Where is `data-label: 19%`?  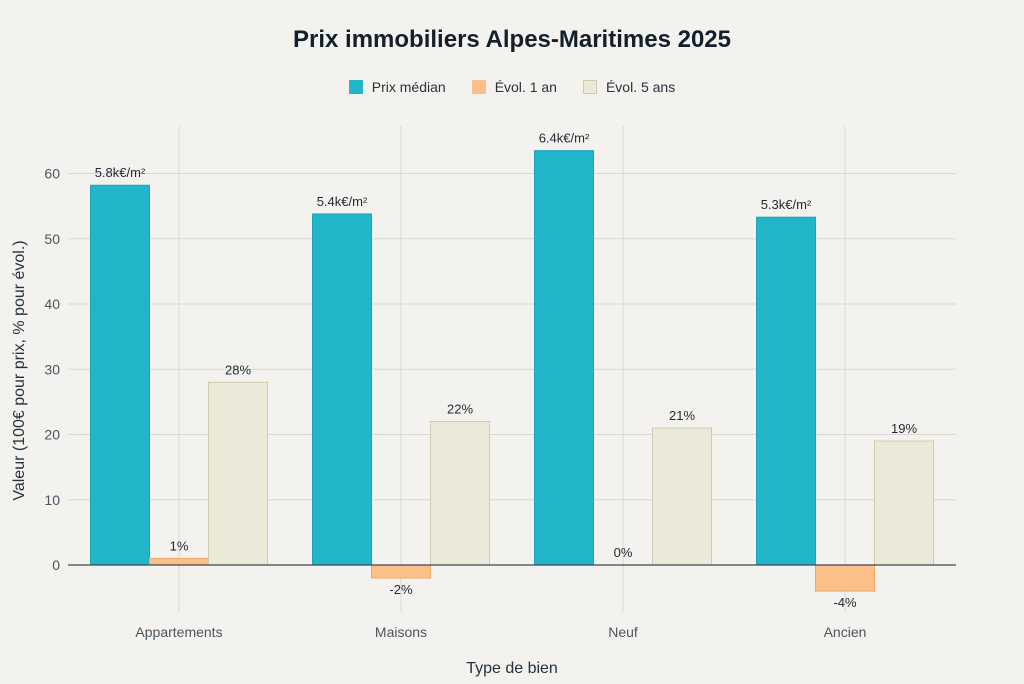 data-label: 19% is located at coordinates (904, 428).